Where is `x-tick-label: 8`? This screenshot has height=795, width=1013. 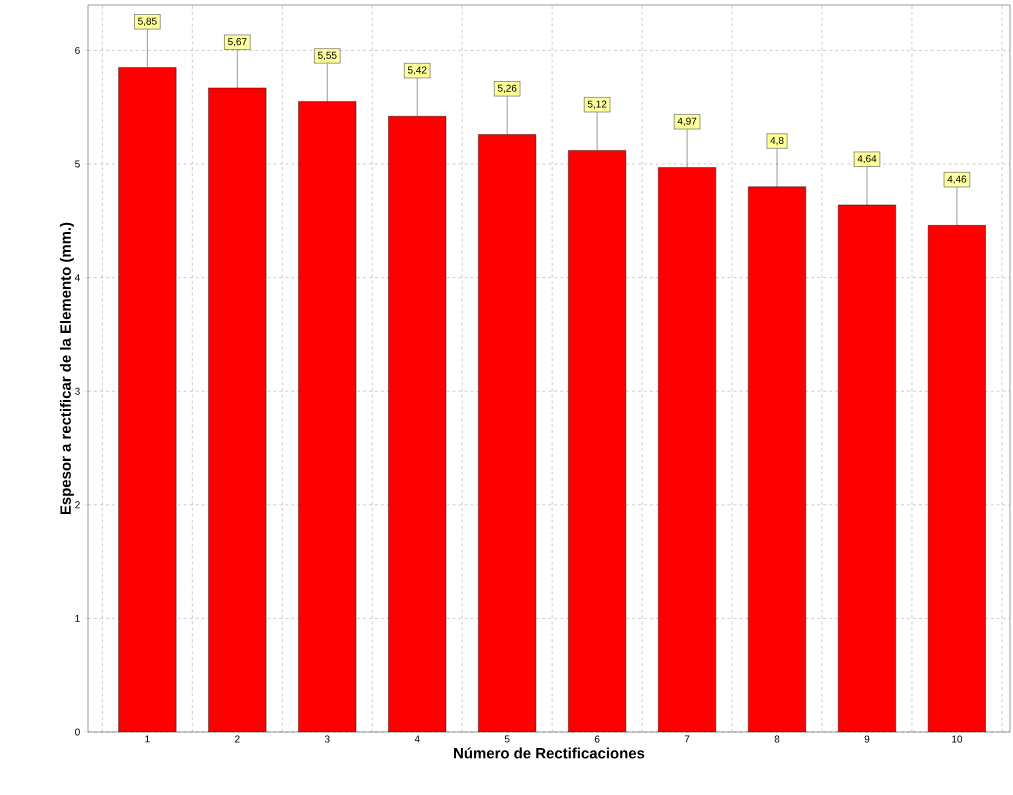
x-tick-label: 8 is located at coordinates (777, 739).